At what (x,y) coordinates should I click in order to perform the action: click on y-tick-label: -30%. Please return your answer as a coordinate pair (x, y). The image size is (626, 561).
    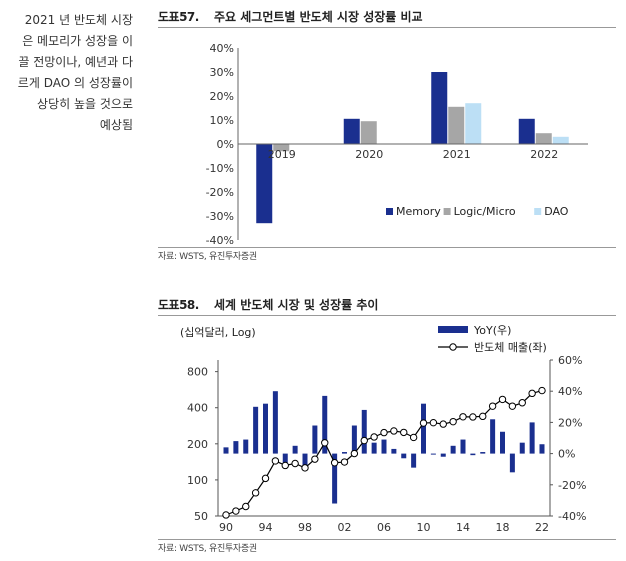
    Looking at the image, I should click on (220, 216).